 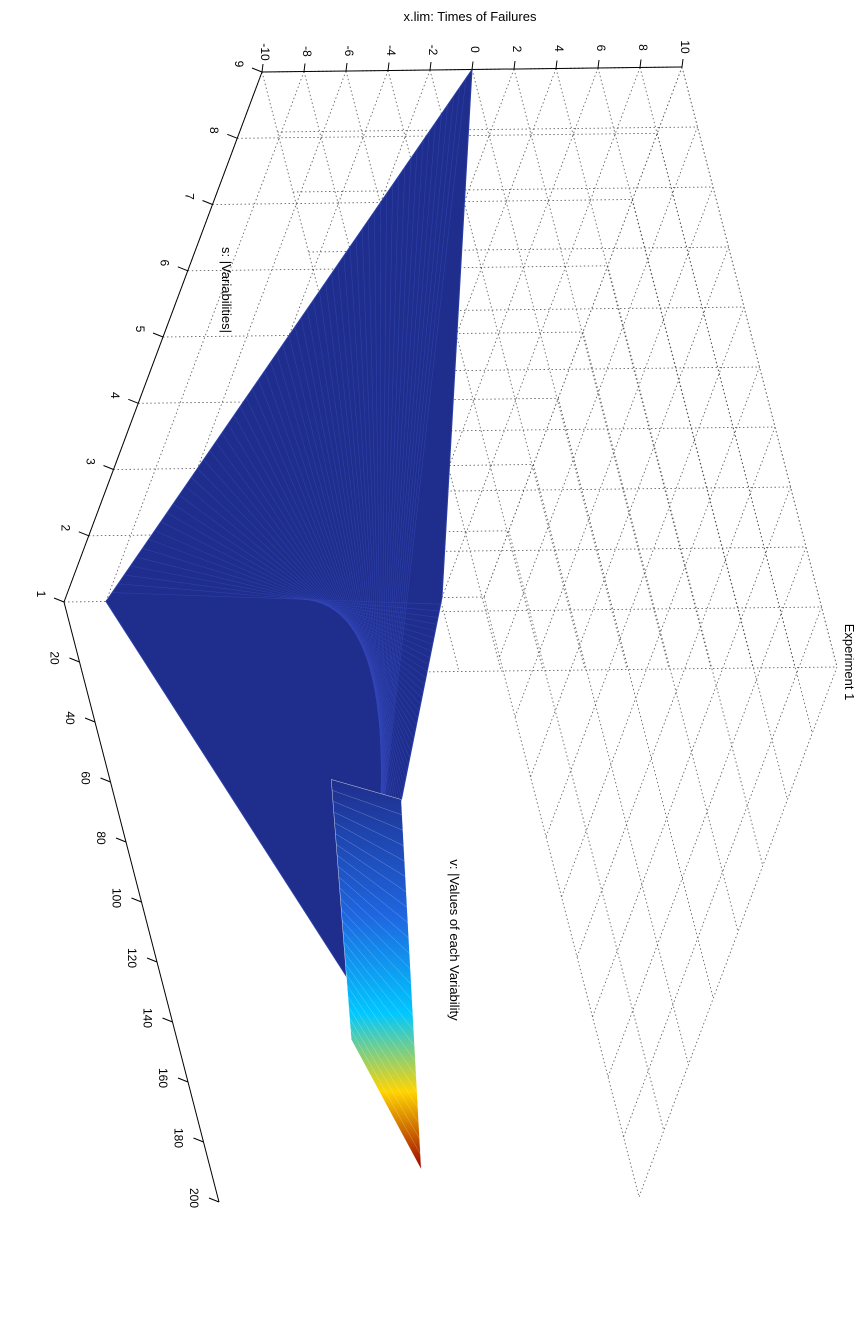 What do you see at coordinates (848, 662) in the screenshot?
I see `chart-title: Experiment 1` at bounding box center [848, 662].